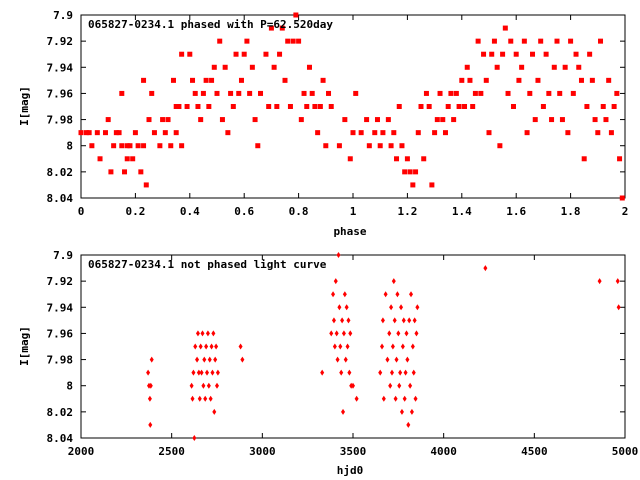 This screenshot has width=640, height=480. Describe the element at coordinates (135, 211) in the screenshot. I see `phased-x-tick-label: 0.2` at that location.